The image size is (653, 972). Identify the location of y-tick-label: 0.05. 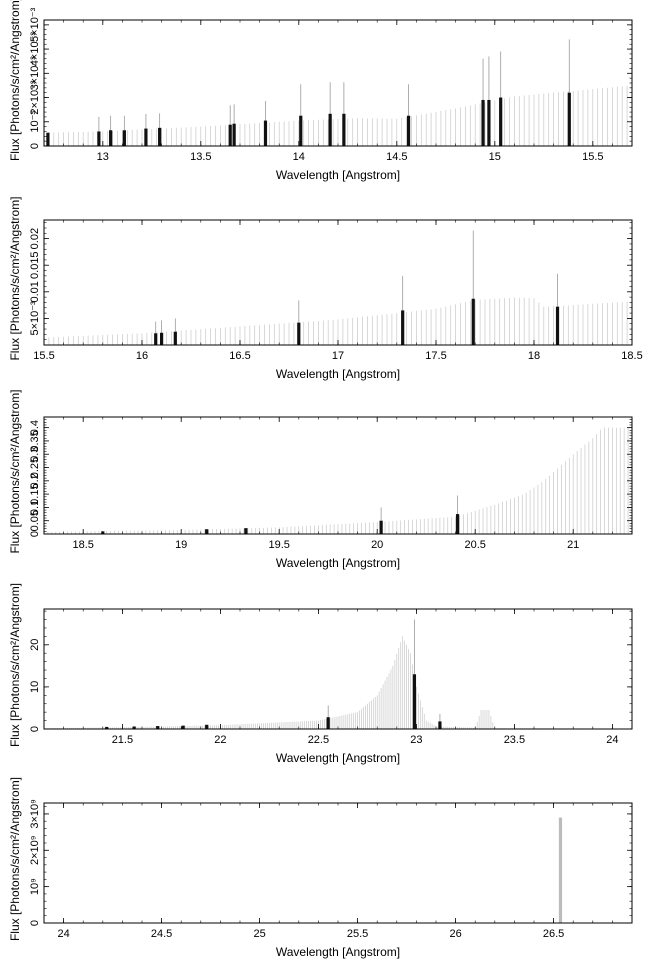
(35, 520).